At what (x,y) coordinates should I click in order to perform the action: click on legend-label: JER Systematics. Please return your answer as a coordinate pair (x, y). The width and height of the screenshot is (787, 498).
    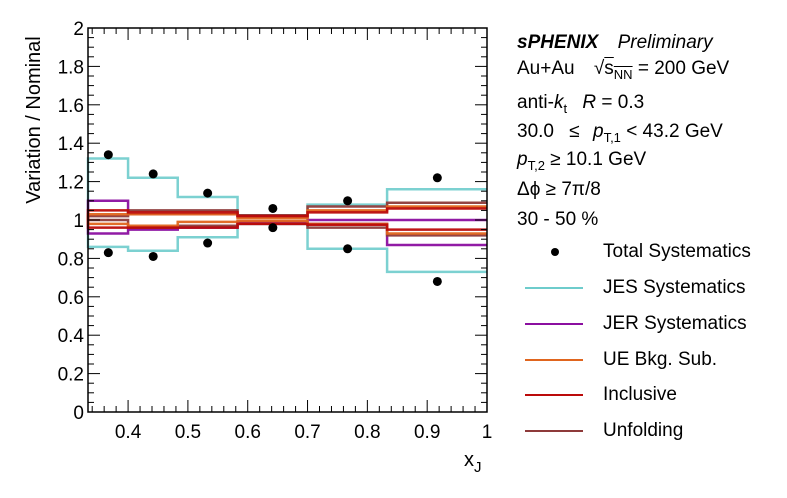
    Looking at the image, I should click on (675, 323).